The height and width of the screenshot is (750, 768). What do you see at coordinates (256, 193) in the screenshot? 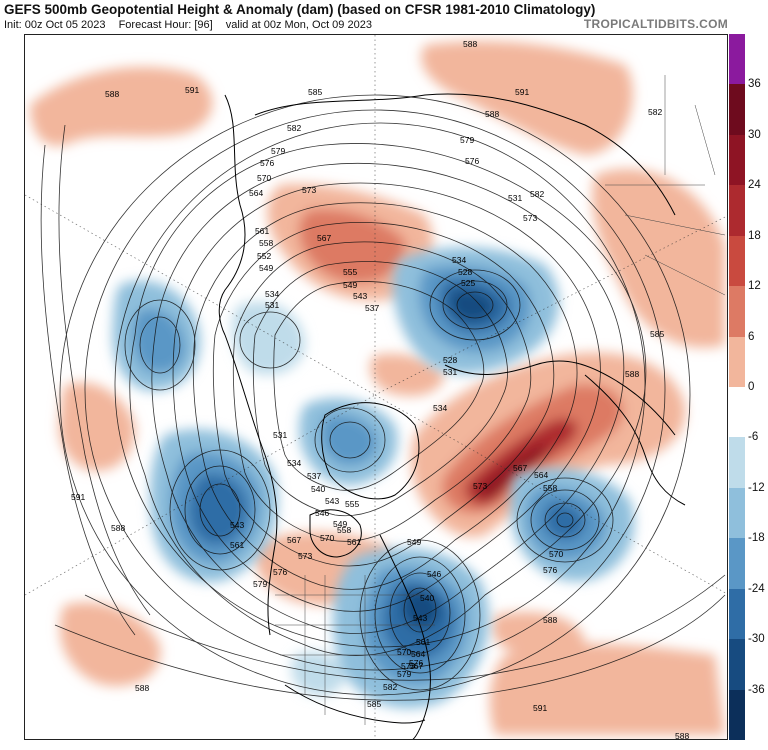
I see `contour-label: 564` at bounding box center [256, 193].